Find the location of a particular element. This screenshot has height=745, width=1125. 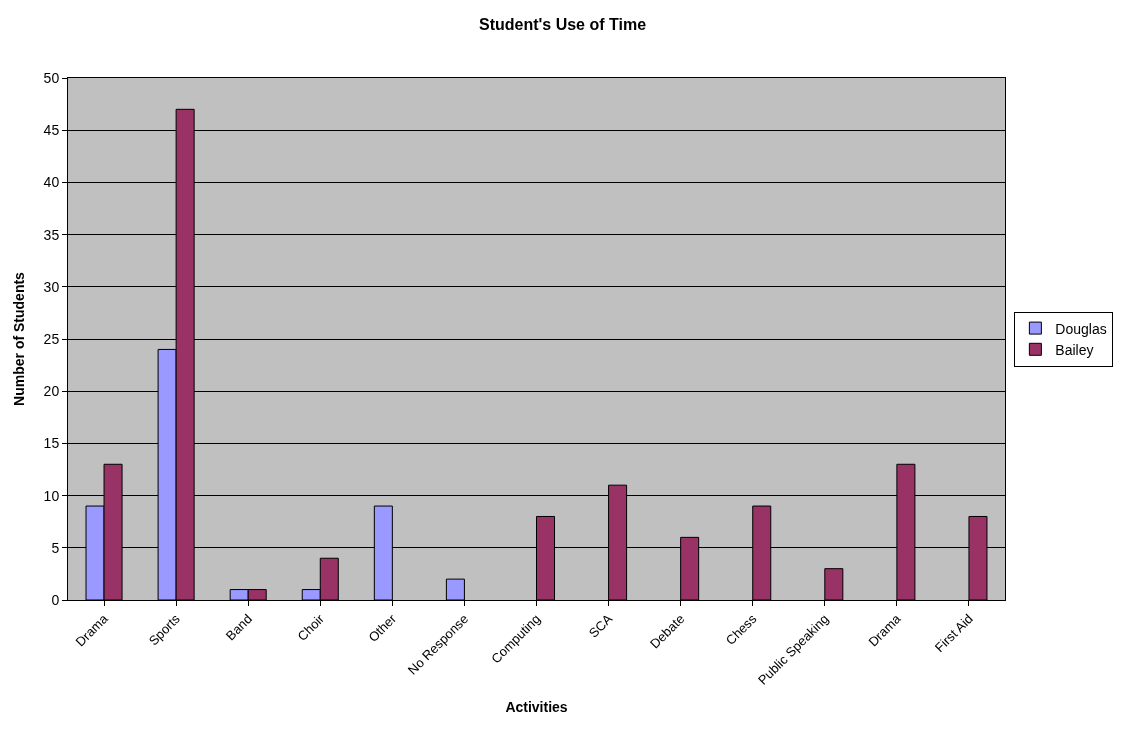

x-tick-label: SCA is located at coordinates (600, 625).